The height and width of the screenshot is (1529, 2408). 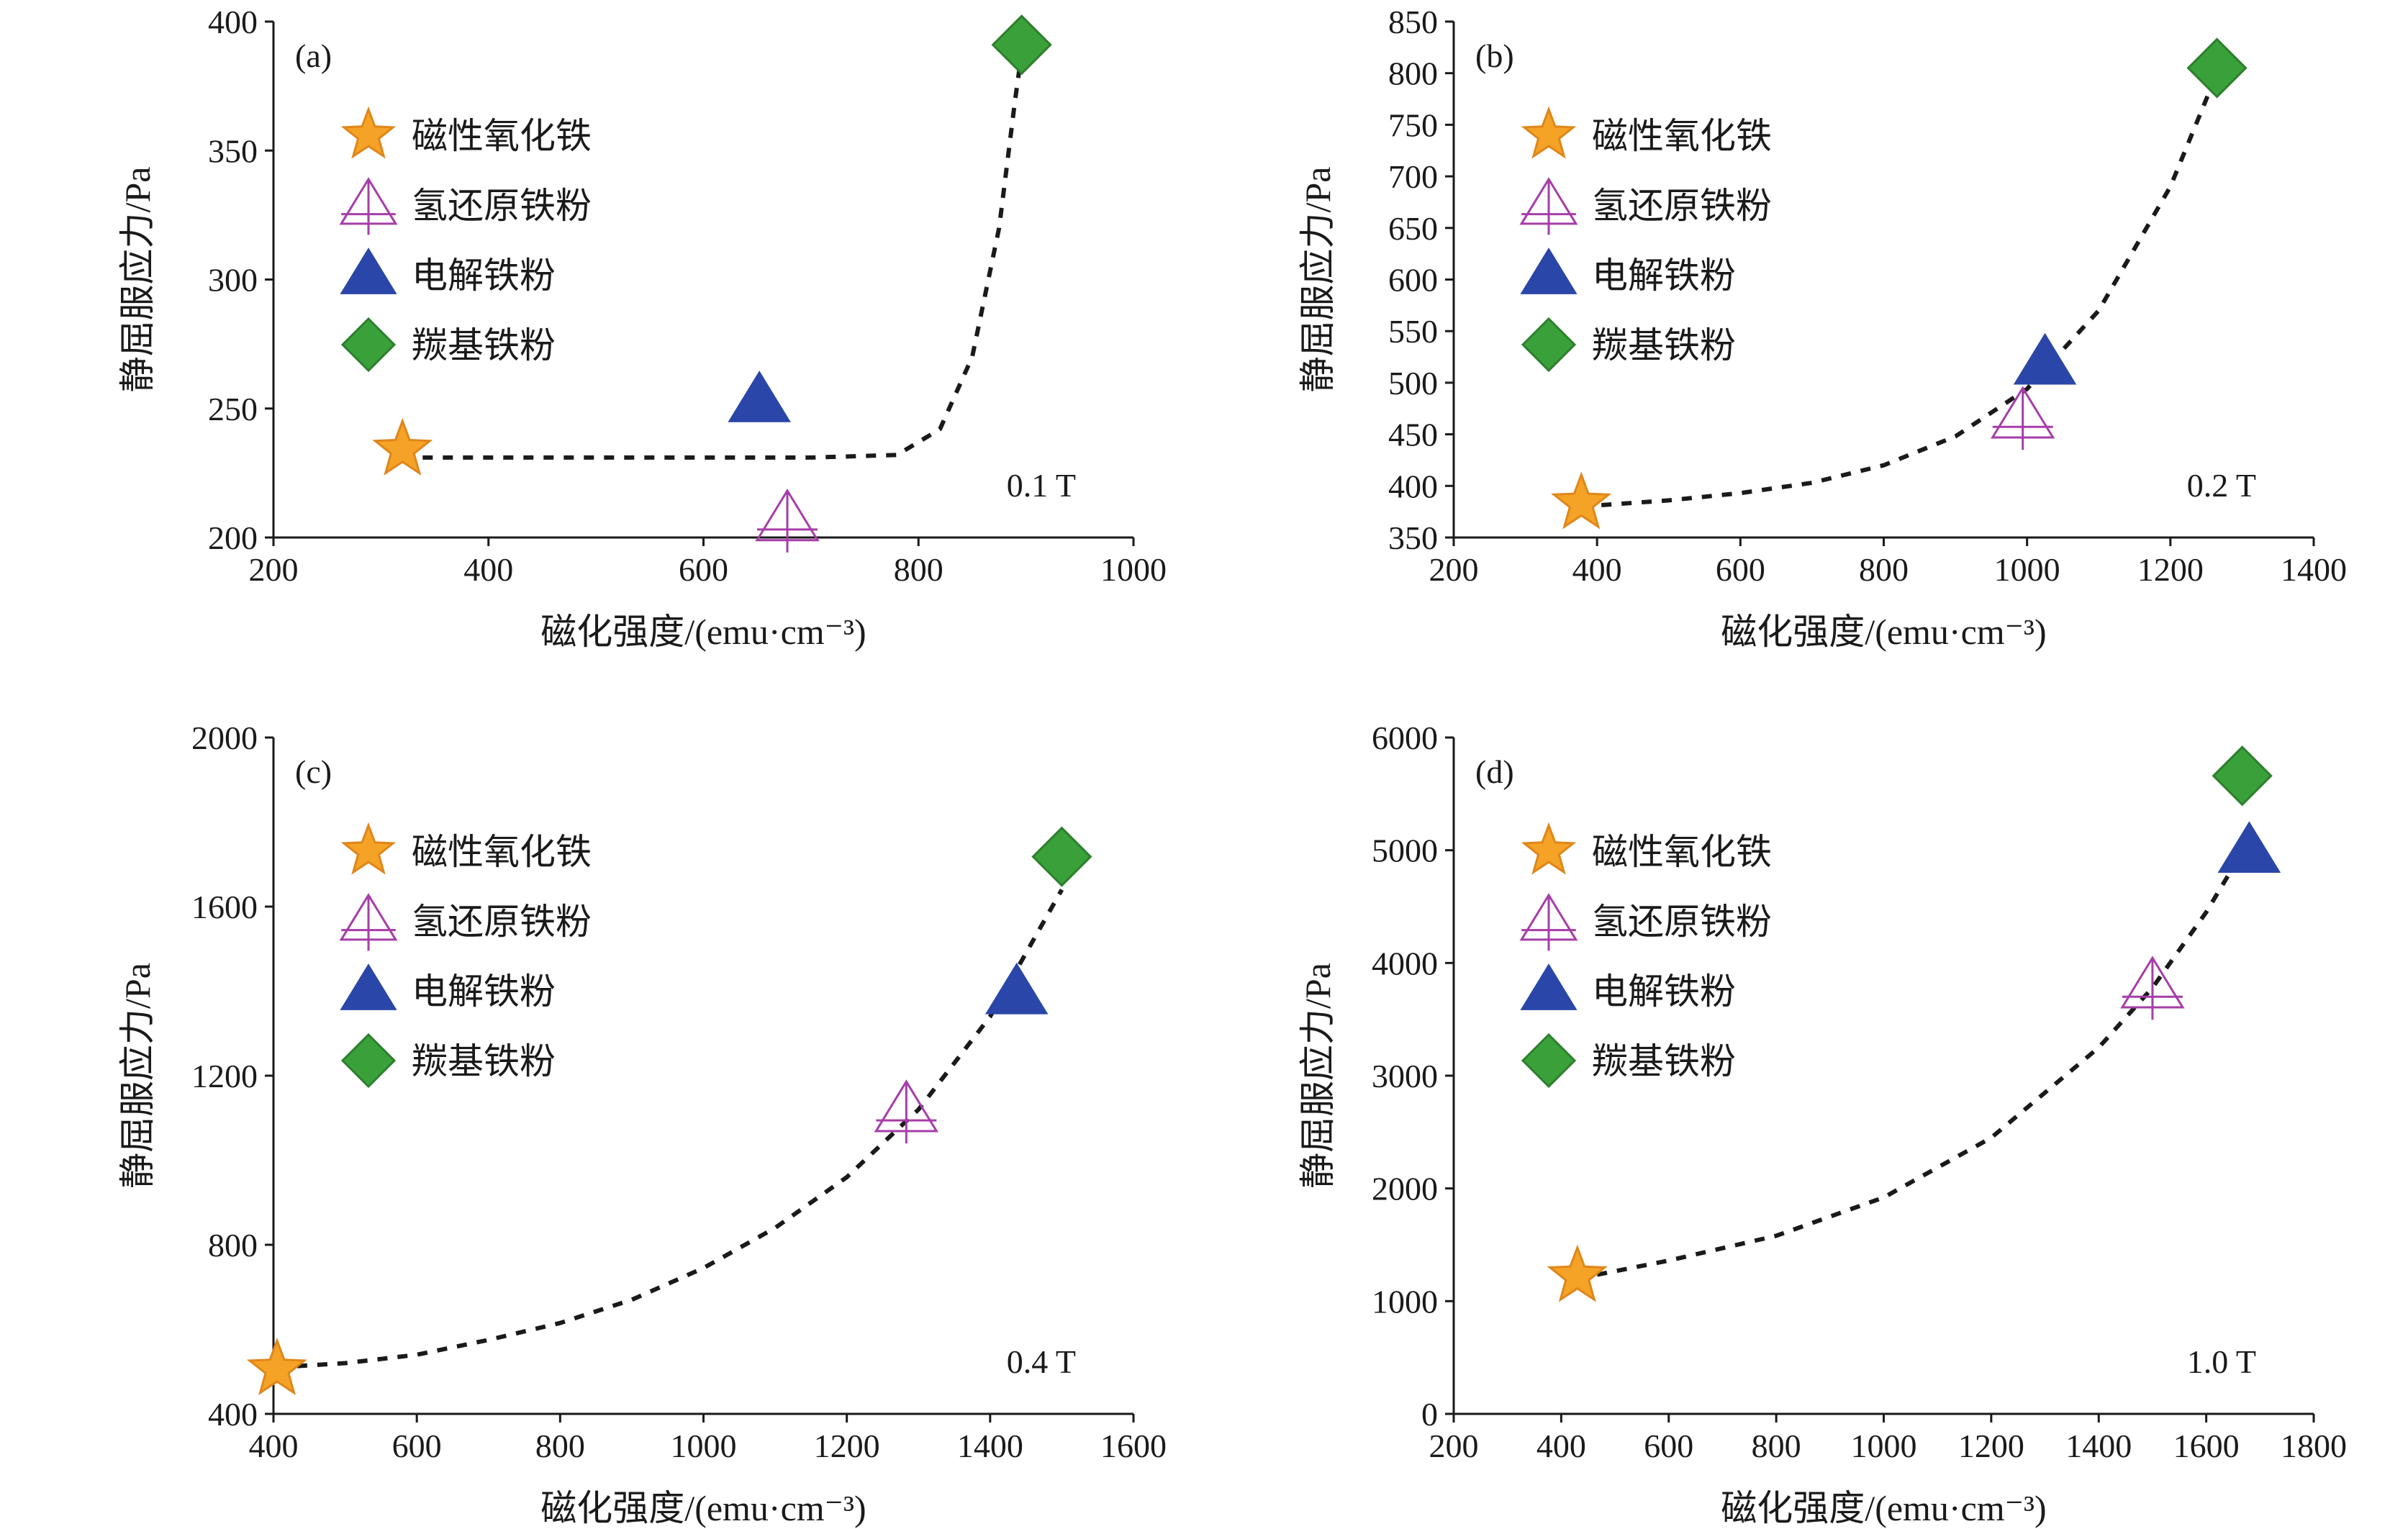 What do you see at coordinates (1664, 991) in the screenshot?
I see `legend-label: 电解铁粉` at bounding box center [1664, 991].